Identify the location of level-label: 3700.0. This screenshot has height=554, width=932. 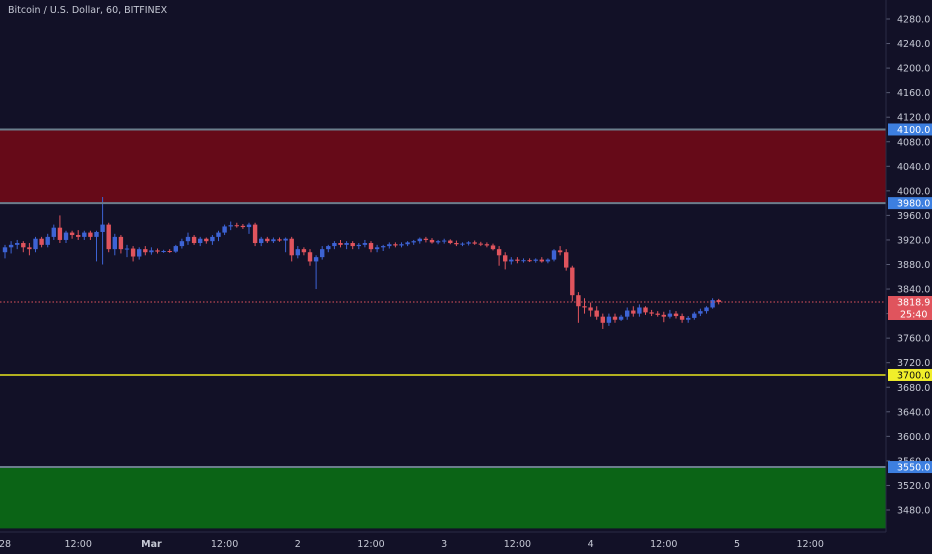
(913, 375).